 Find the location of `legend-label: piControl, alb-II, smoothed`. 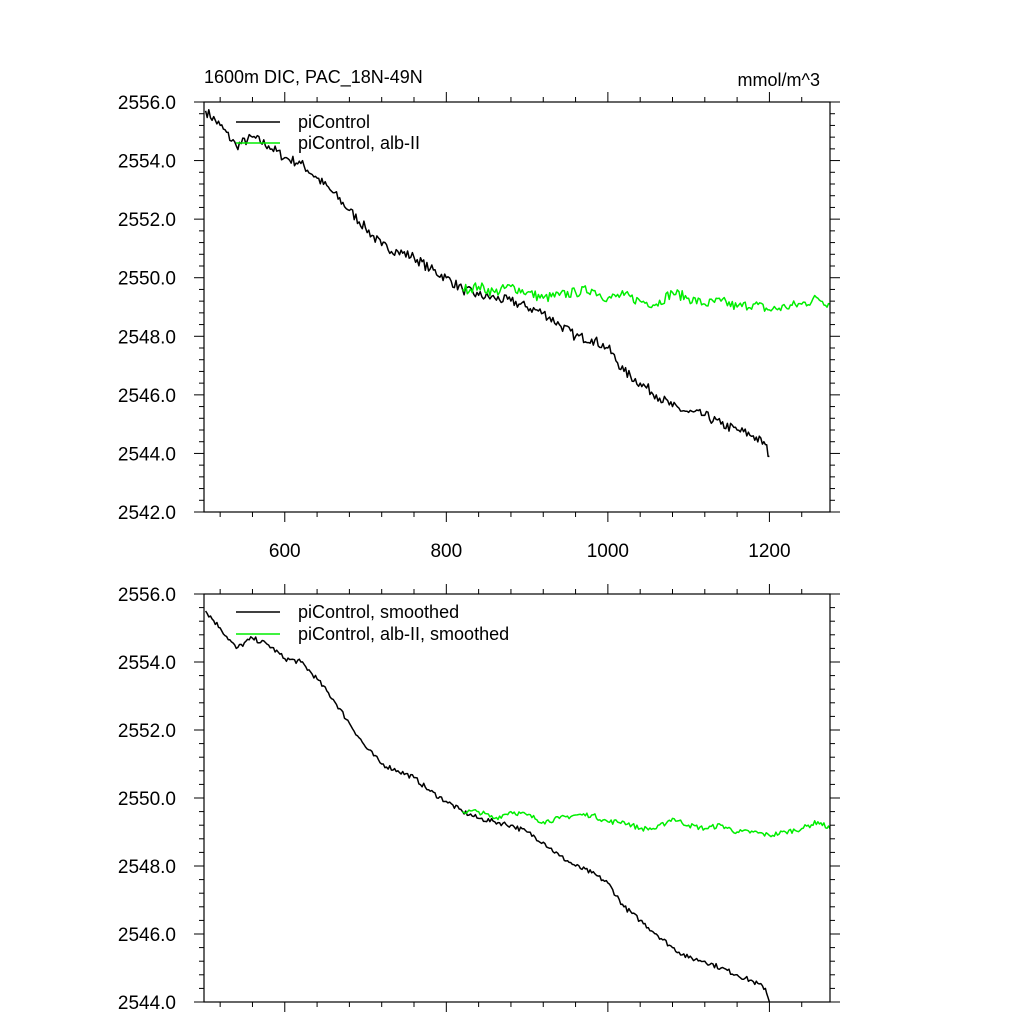

legend-label: piControl, alb-II, smoothed is located at coordinates (403, 634).